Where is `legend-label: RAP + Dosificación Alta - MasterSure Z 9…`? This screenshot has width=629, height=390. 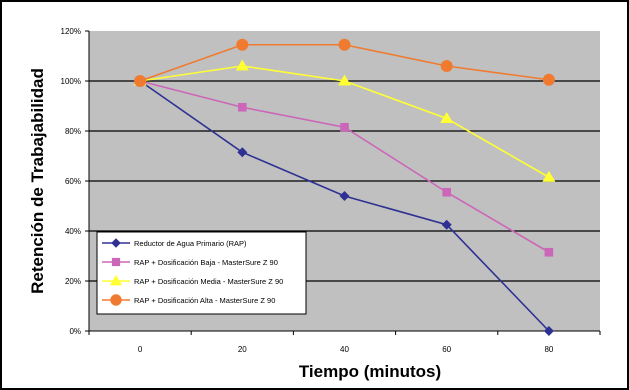 legend-label: RAP + Dosificación Alta - MasterSure Z 9… is located at coordinates (204, 300).